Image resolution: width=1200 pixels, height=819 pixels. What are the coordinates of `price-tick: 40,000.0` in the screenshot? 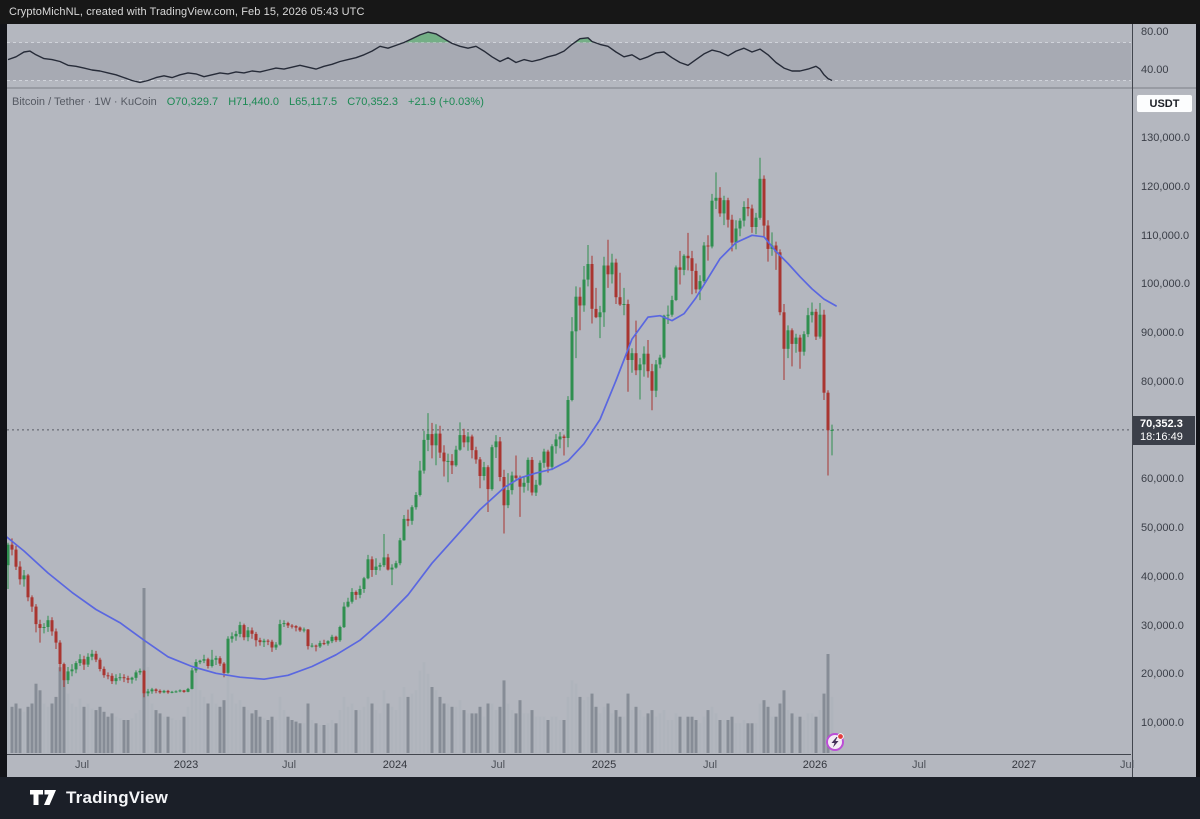 It's located at (1162, 576).